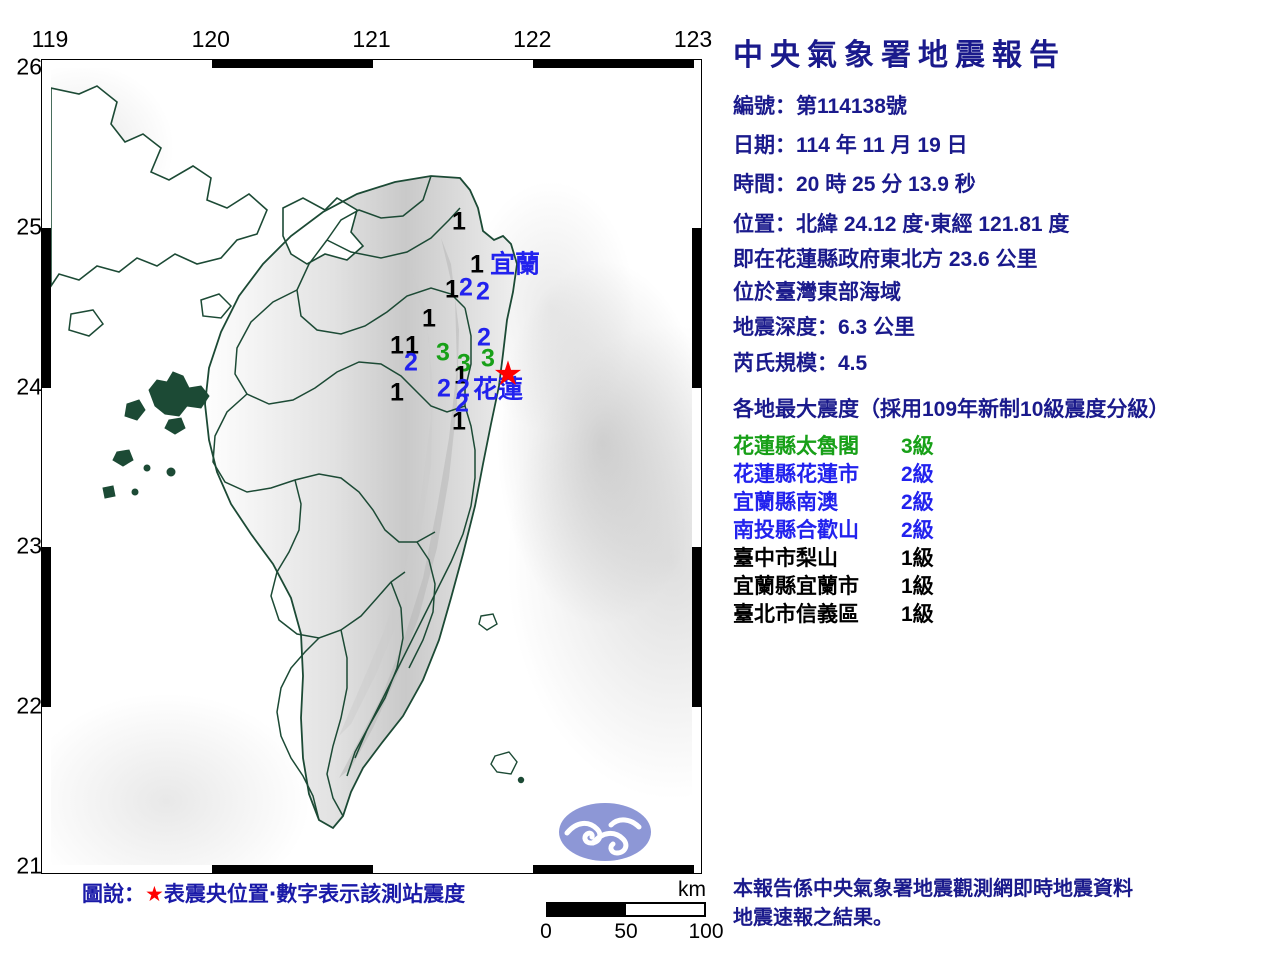 Image resolution: width=1280 pixels, height=960 pixels. I want to click on scale-tick-0: 0, so click(546, 931).